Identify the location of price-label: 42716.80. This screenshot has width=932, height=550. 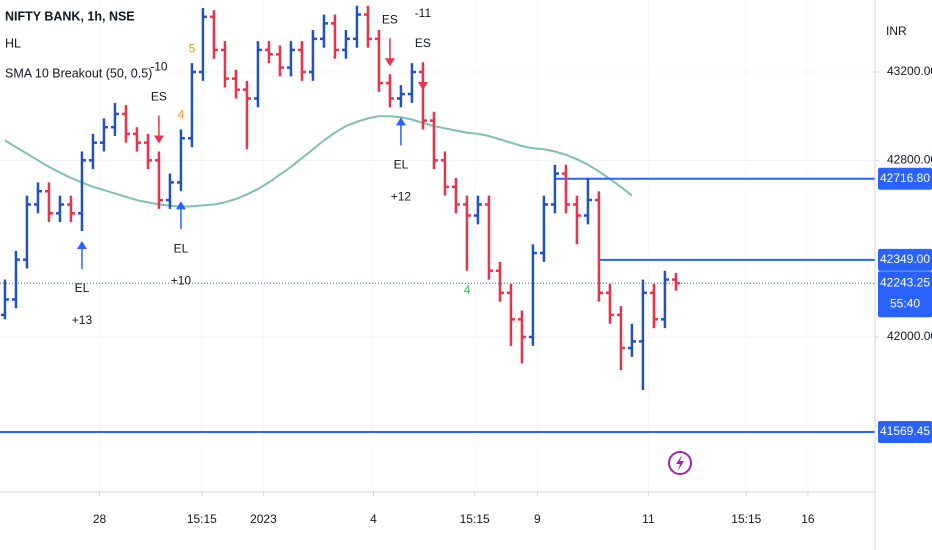
(905, 178).